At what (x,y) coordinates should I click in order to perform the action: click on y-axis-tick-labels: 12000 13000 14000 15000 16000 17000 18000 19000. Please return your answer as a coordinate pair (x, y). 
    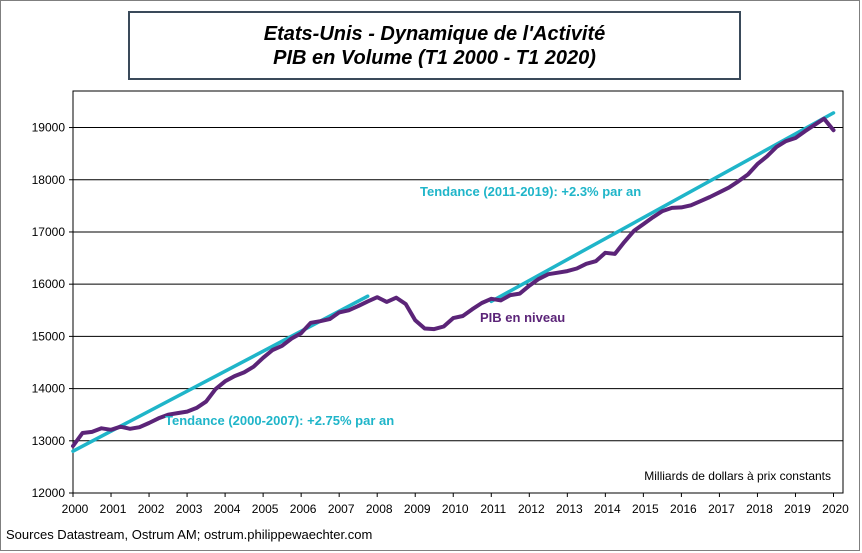
    Looking at the image, I should click on (49, 310).